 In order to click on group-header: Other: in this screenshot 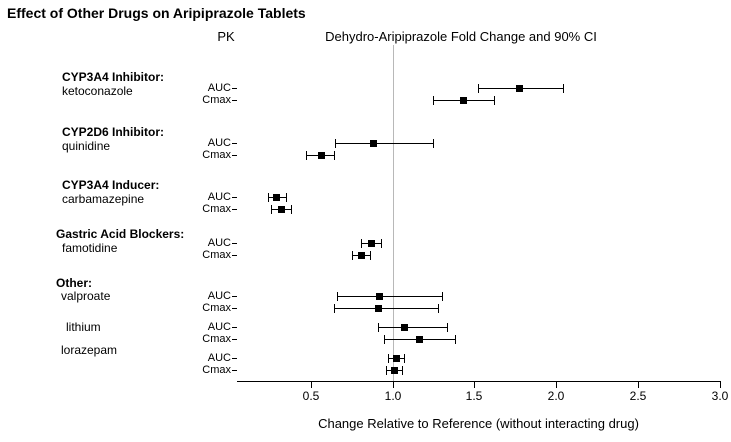, I will do `click(74, 283)`.